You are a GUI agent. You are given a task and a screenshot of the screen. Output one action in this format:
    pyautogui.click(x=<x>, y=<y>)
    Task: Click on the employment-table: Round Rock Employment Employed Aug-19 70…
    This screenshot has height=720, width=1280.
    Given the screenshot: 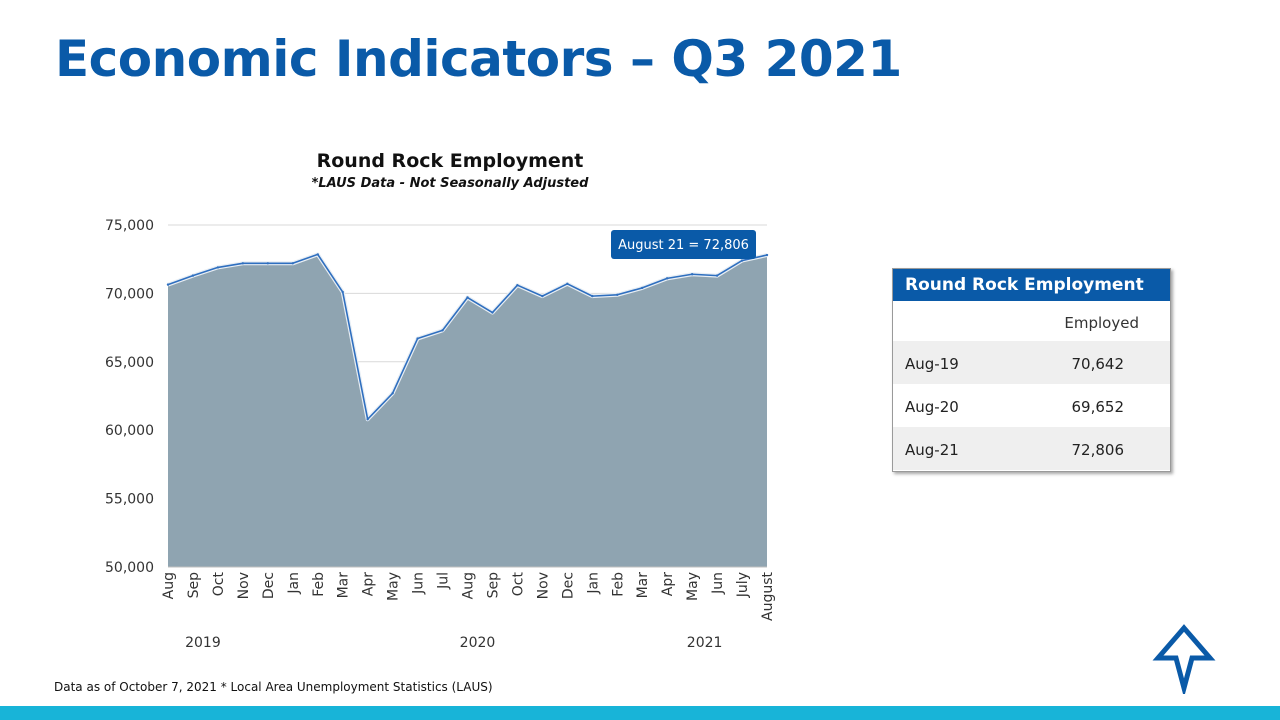 What is the action you would take?
    pyautogui.click(x=1031, y=370)
    